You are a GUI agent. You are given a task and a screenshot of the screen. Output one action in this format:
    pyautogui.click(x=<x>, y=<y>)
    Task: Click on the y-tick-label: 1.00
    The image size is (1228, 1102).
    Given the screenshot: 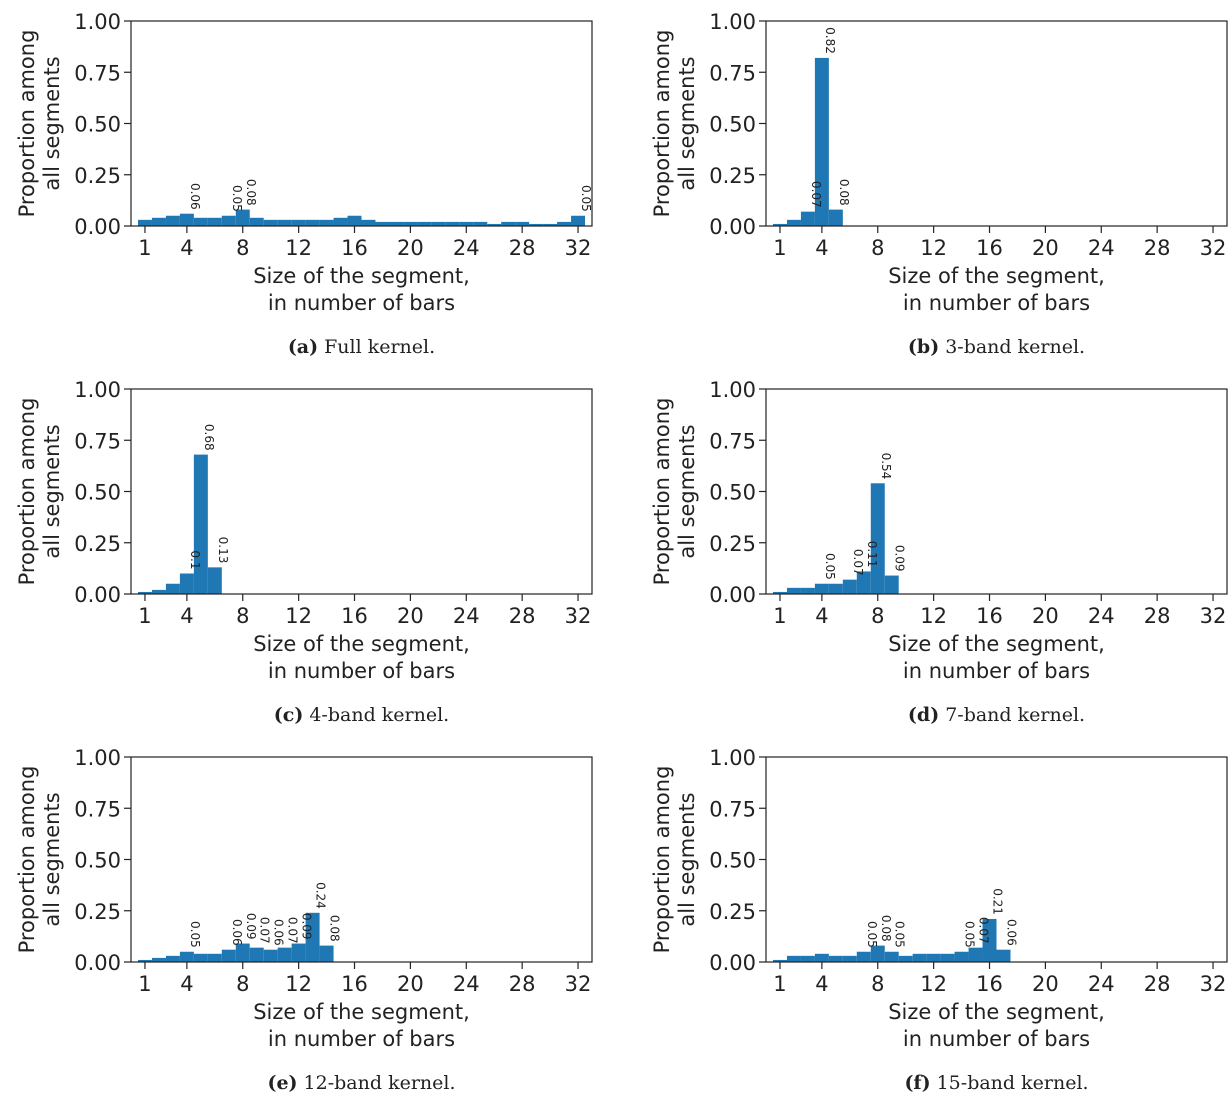 What is the action you would take?
    pyautogui.click(x=97, y=390)
    